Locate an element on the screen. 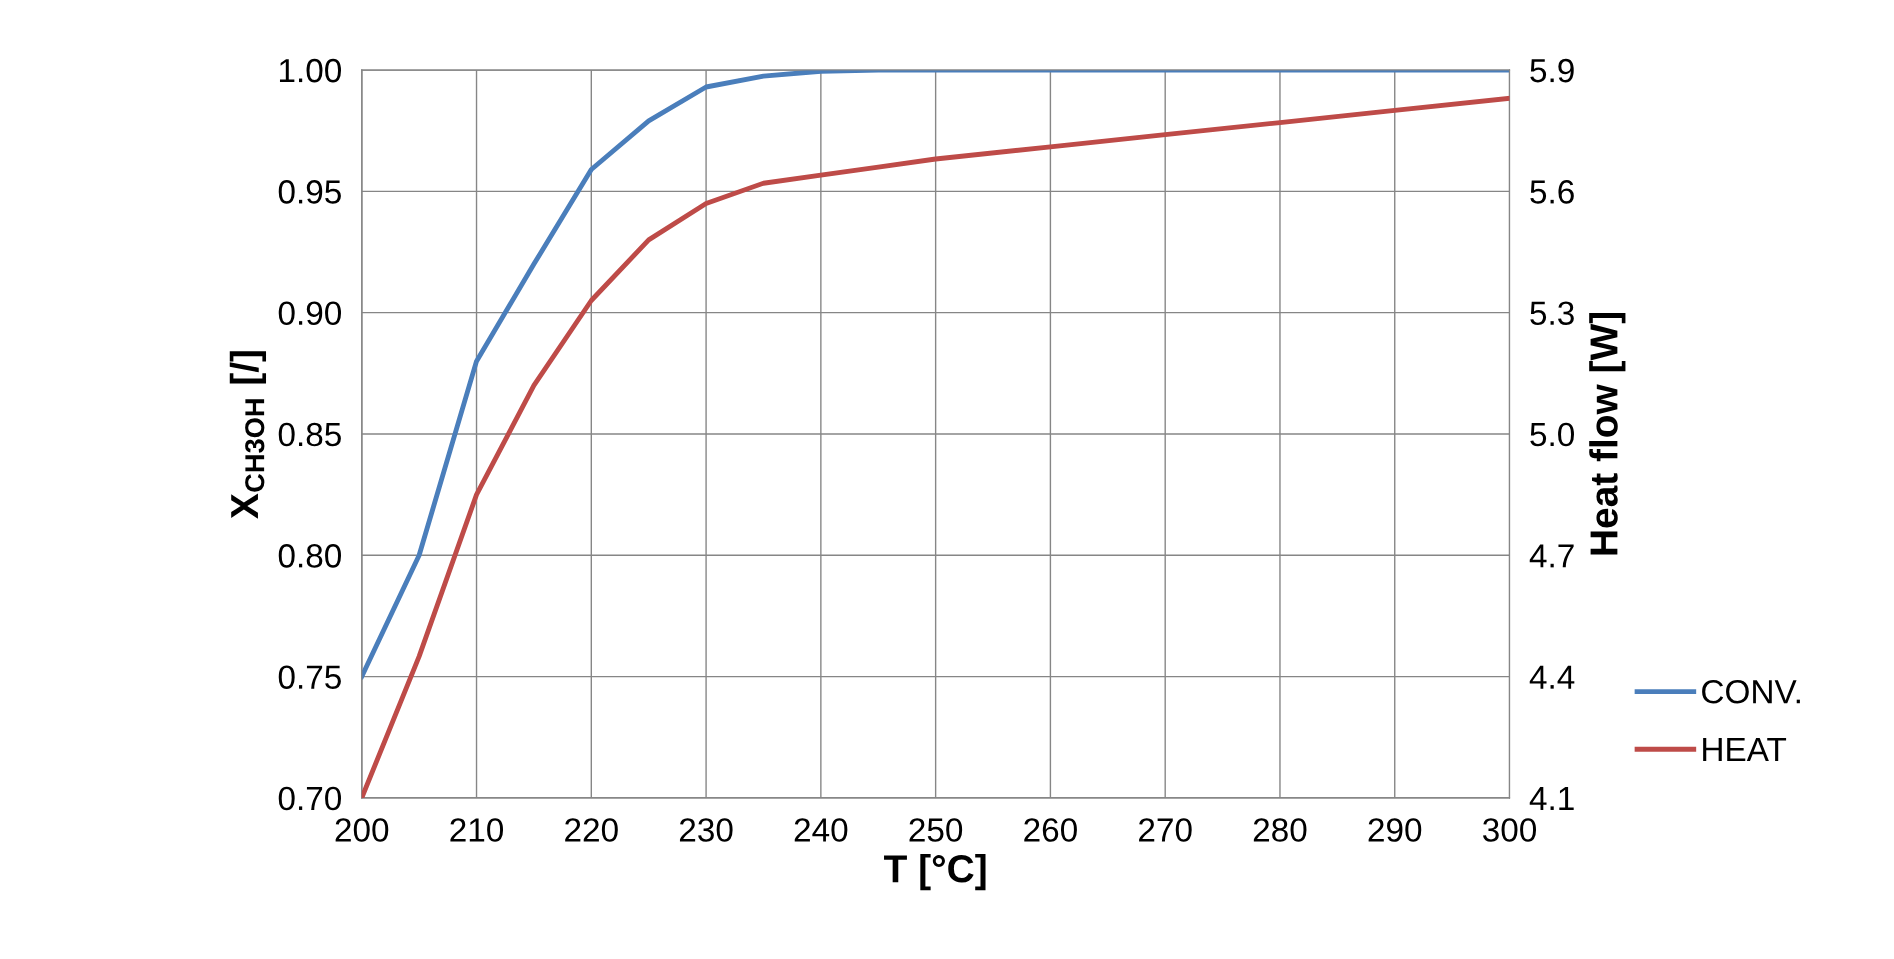  x-tick-label: 270 is located at coordinates (1165, 830).